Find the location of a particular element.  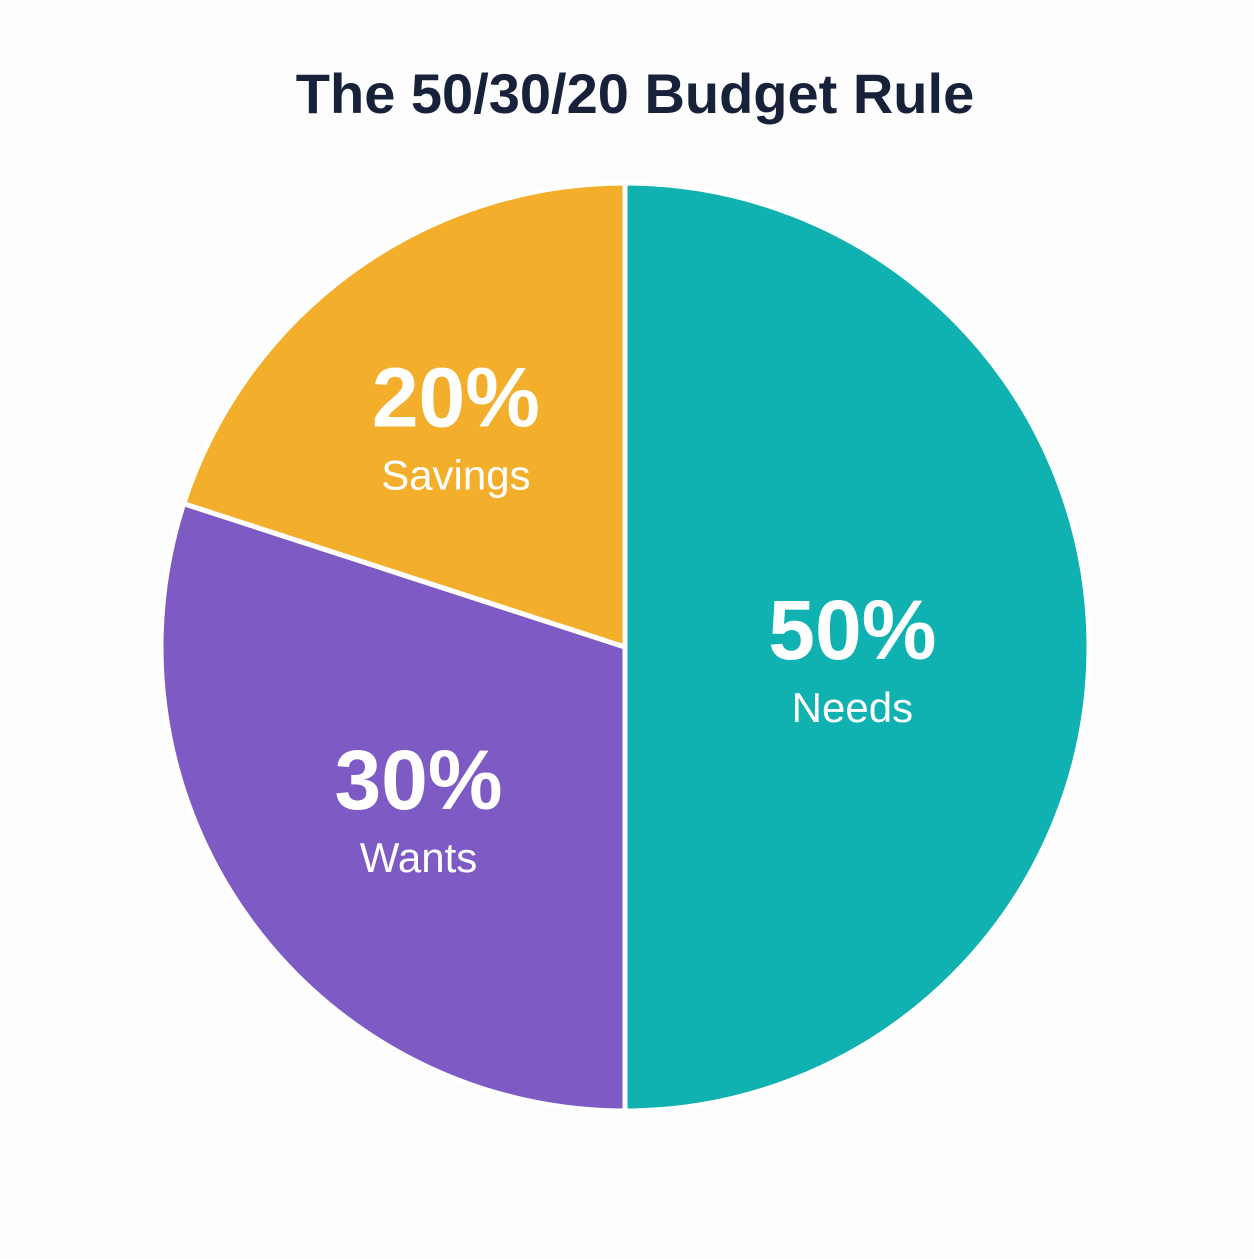

slice-category-label: Savings is located at coordinates (455, 474).